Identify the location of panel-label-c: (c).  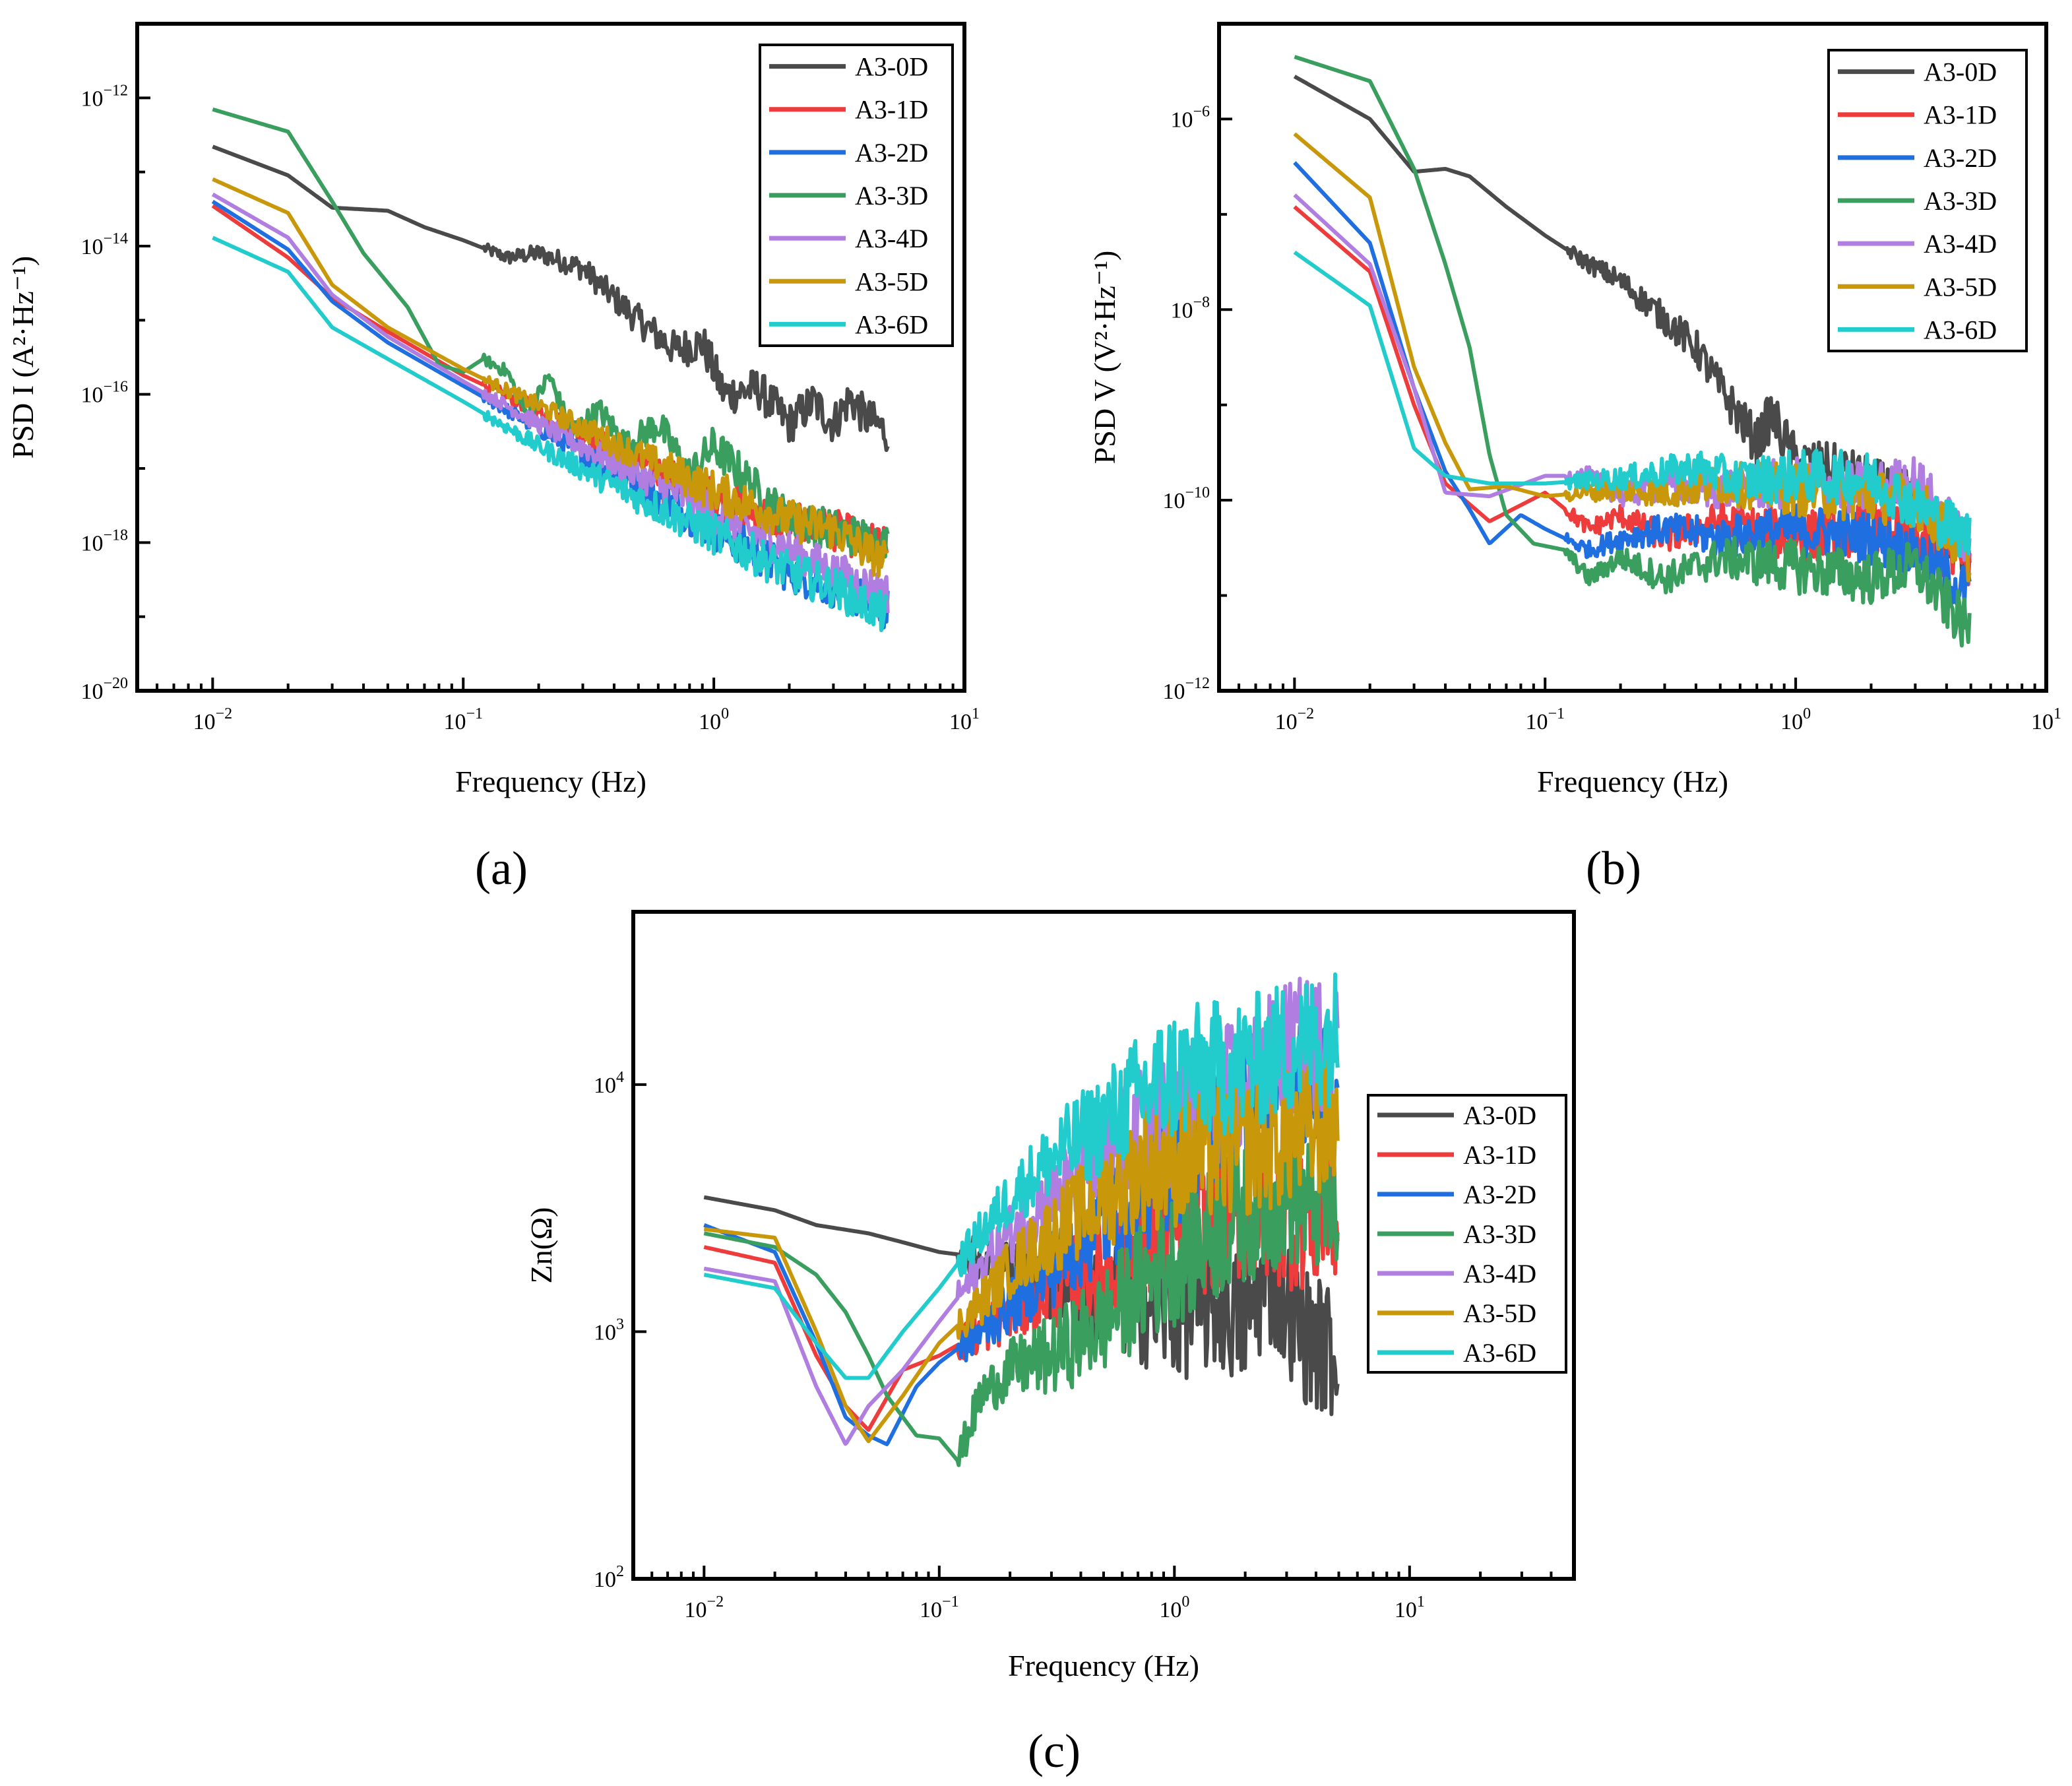
(1054, 1751).